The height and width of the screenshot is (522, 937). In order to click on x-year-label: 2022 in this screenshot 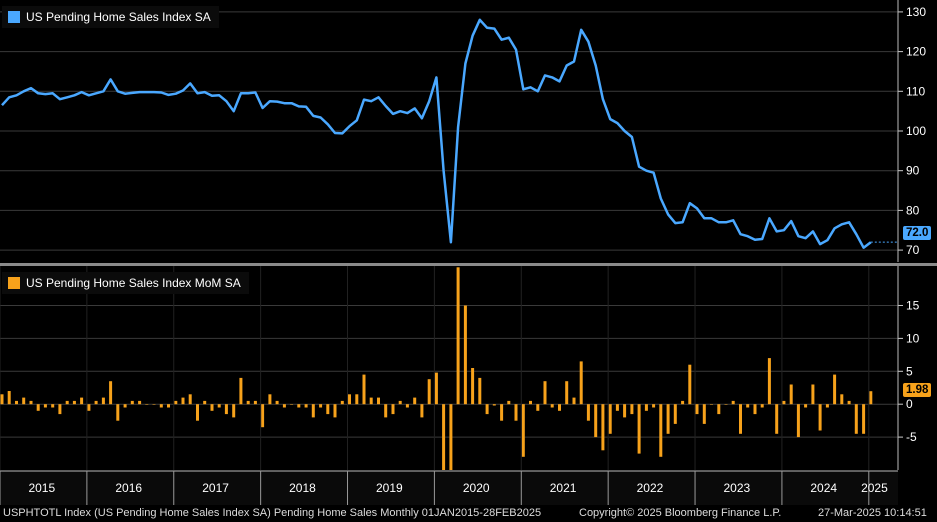, I will do `click(650, 488)`.